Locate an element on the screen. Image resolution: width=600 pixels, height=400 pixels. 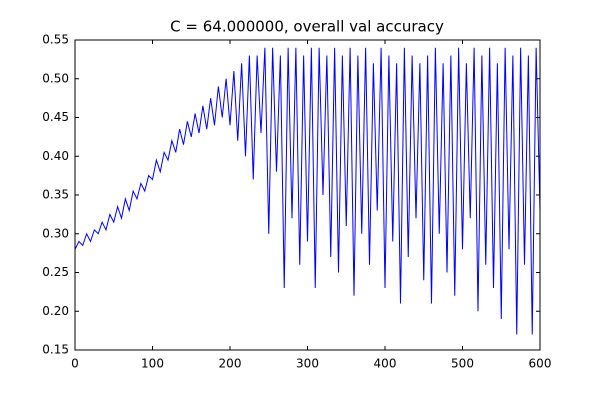
x-tick-label: 300 is located at coordinates (307, 364).